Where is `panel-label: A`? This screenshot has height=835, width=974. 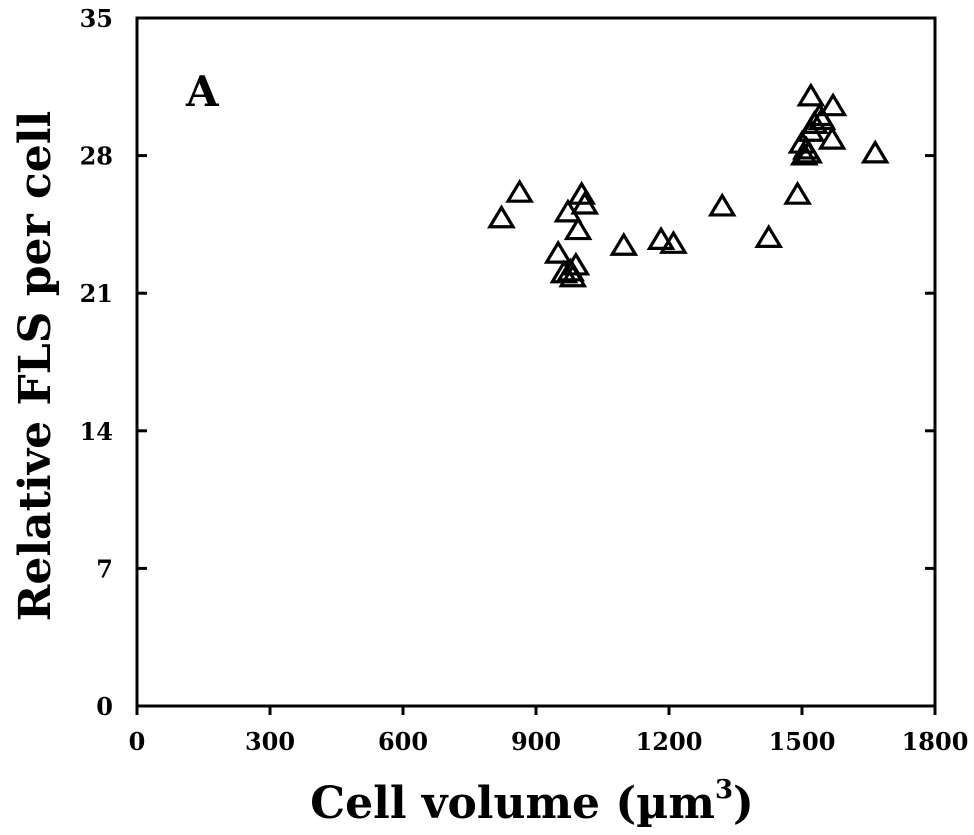 panel-label: A is located at coordinates (202, 91).